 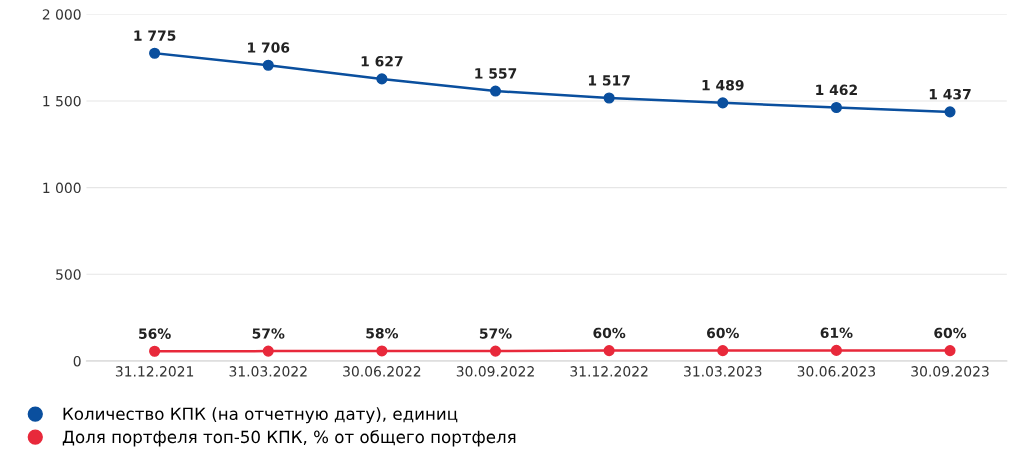 I want to click on data-label: 1 706, so click(x=269, y=47).